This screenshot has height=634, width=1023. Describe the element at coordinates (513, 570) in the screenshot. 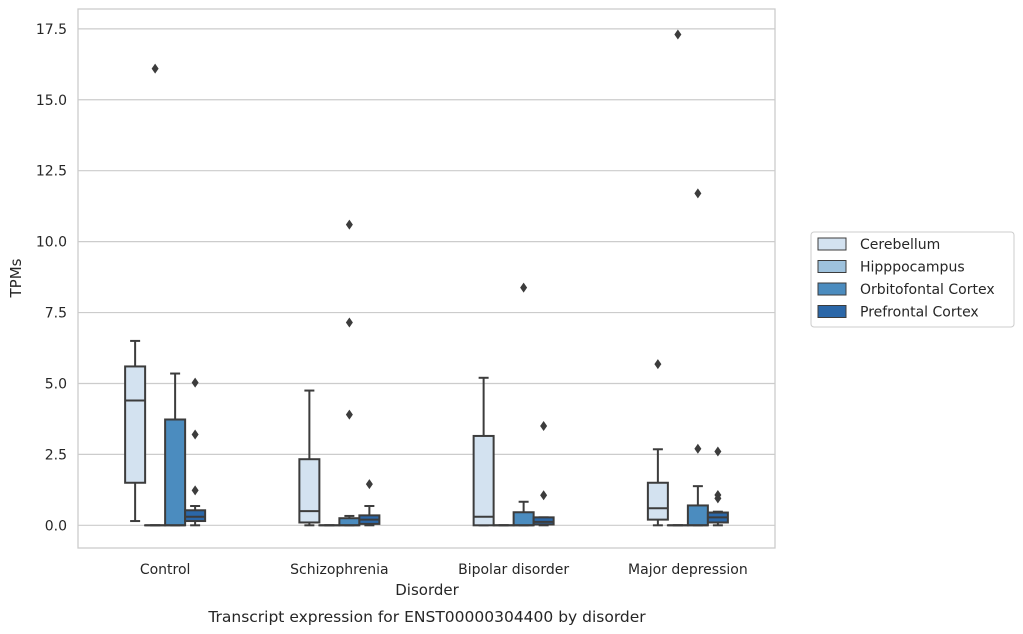

I see `x-tick-label: Bipolar disorder` at that location.